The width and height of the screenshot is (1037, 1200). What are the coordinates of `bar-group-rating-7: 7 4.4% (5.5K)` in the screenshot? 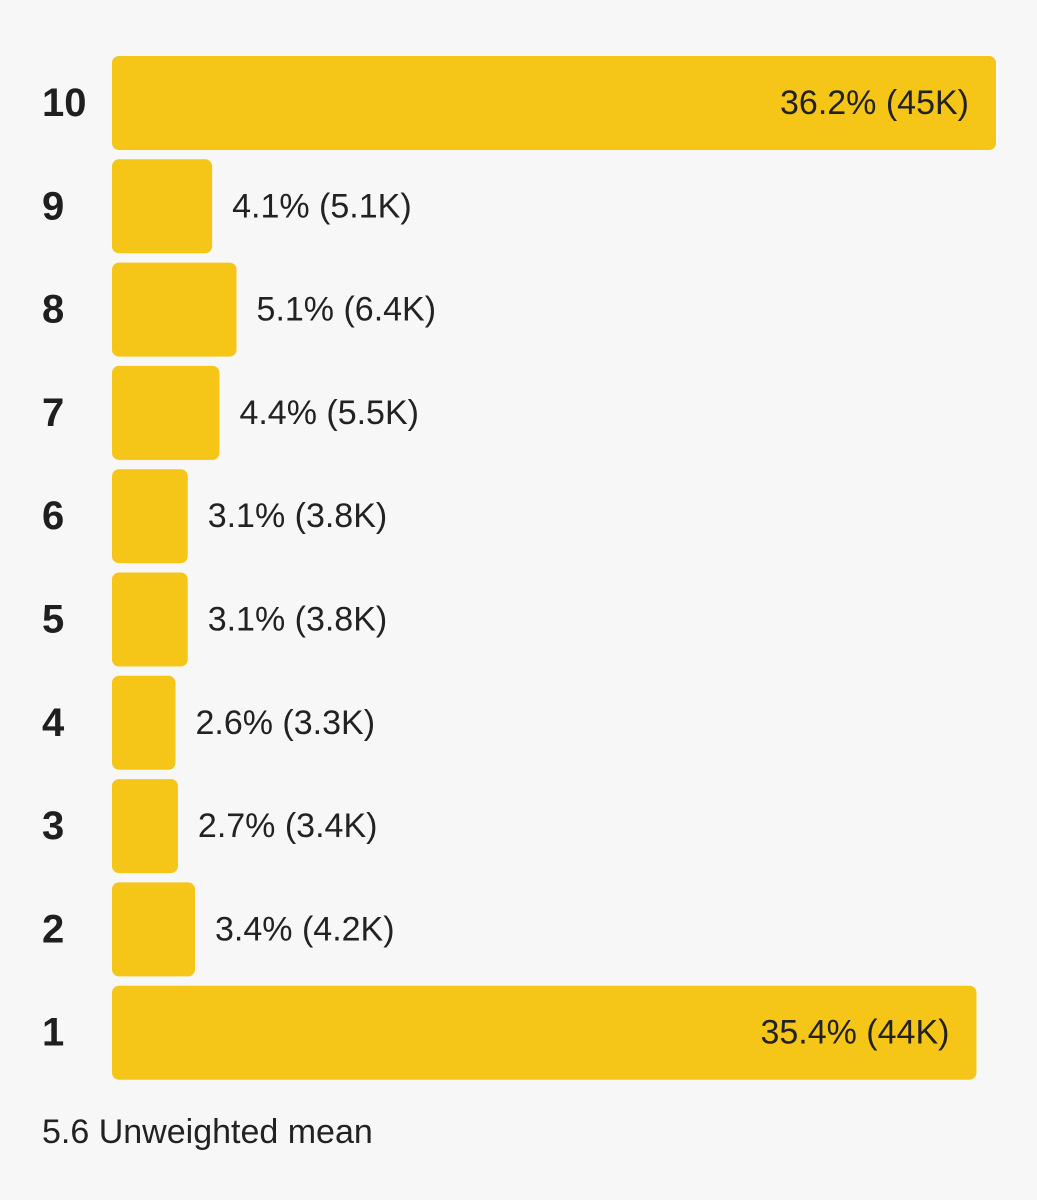 It's located at (230, 412).